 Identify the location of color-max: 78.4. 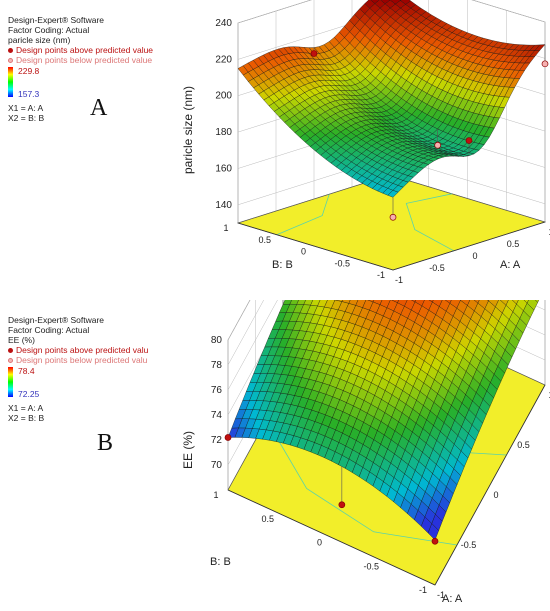
(26, 371).